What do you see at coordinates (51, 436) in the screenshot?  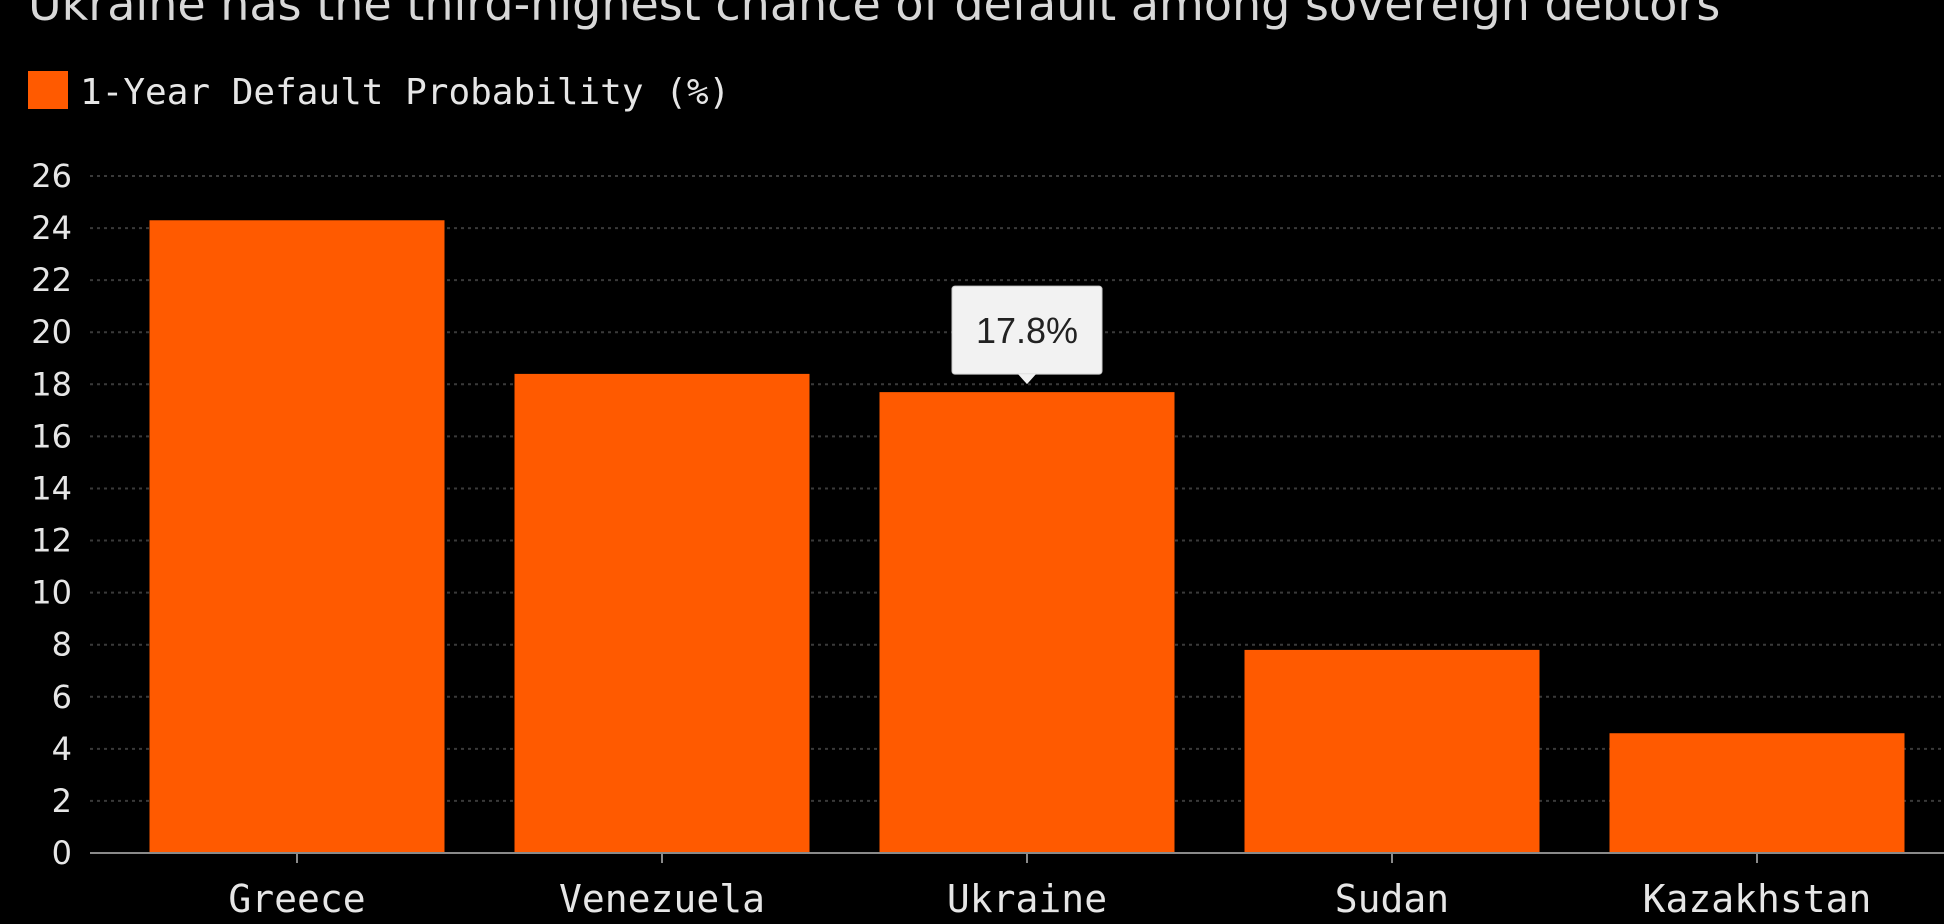 I see `y-tick-label: 16` at bounding box center [51, 436].